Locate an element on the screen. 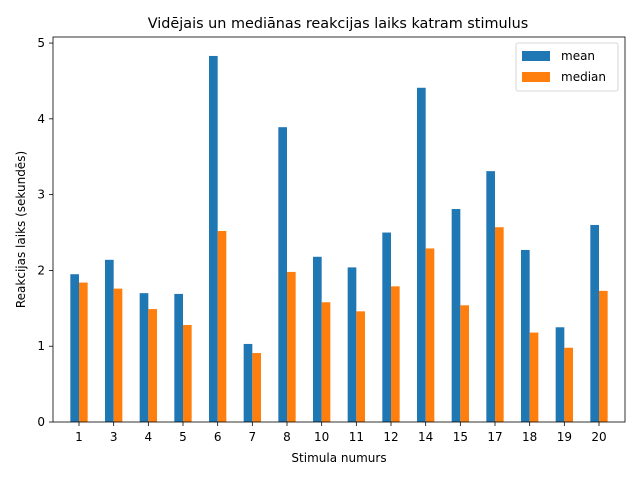 Image resolution: width=640 pixels, height=480 pixels. x-tick-label-11: 11 is located at coordinates (356, 437).